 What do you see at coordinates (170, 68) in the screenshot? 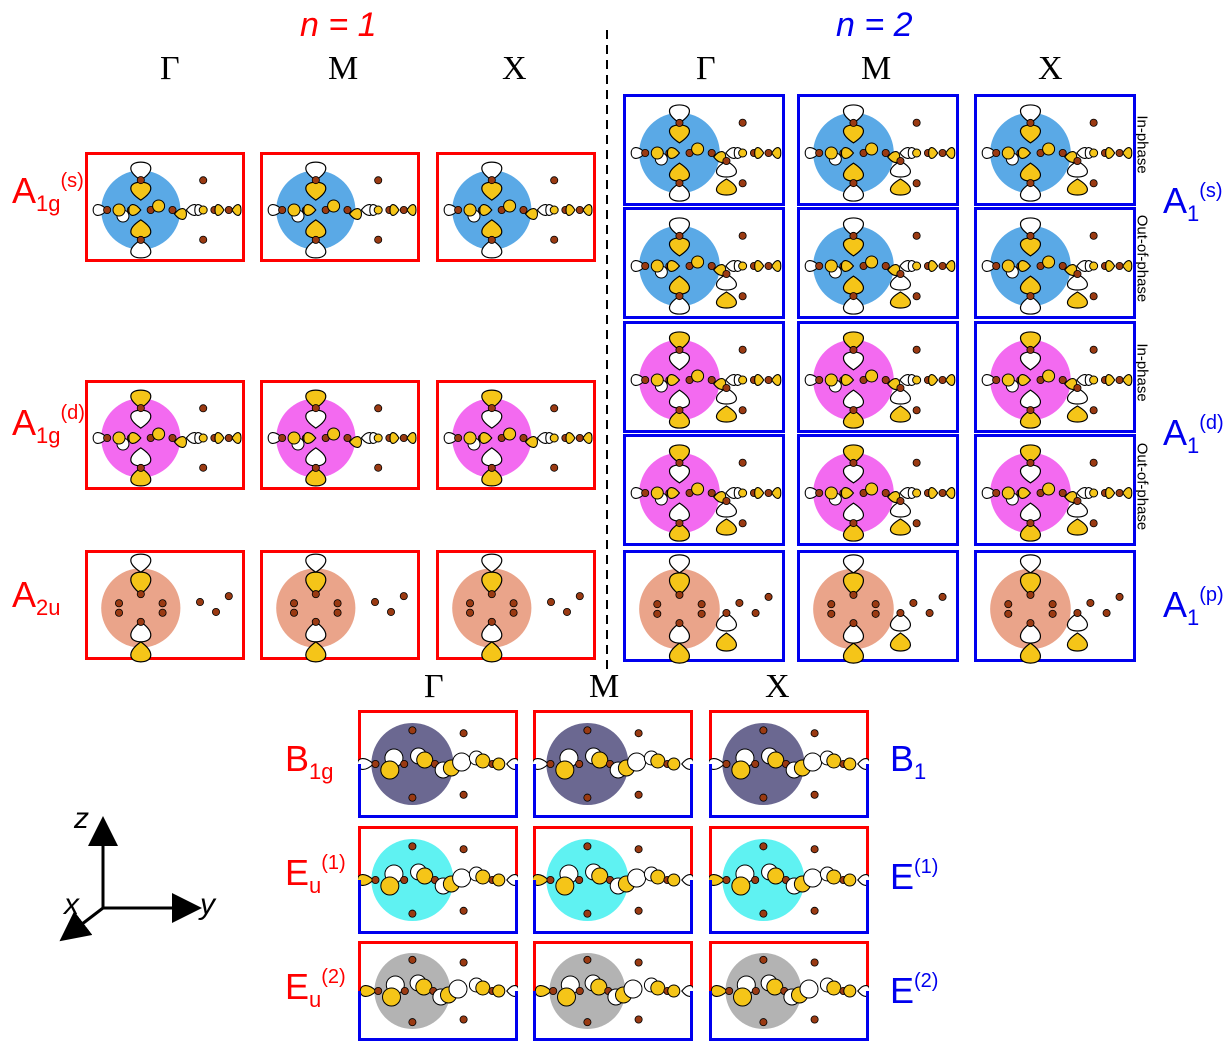
I see `kpoint-gamma-n1: Γ` at bounding box center [170, 68].